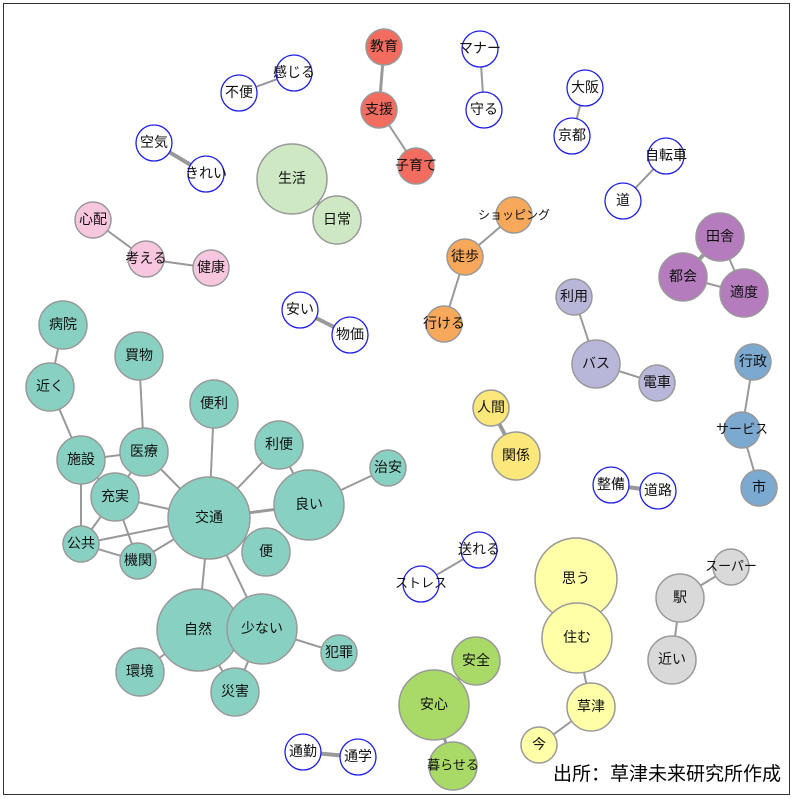 The height and width of the screenshot is (799, 795). I want to click on node-eki: 駅, so click(680, 598).